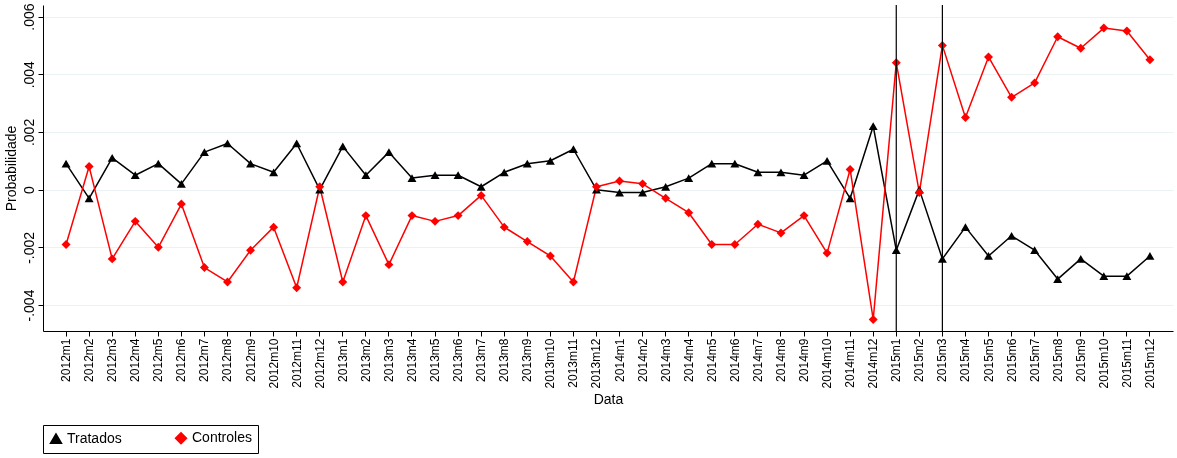  What do you see at coordinates (94, 437) in the screenshot?
I see `legend-label: Tratados` at bounding box center [94, 437].